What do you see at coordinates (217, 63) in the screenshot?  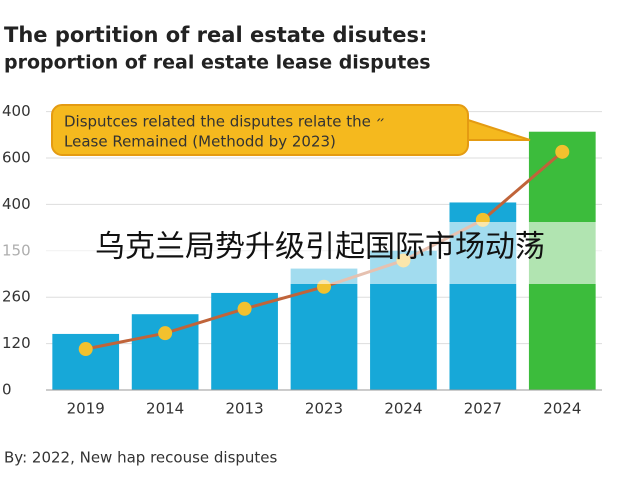 I see `chart-subtitle: proportion of real estate lease disputes` at bounding box center [217, 63].